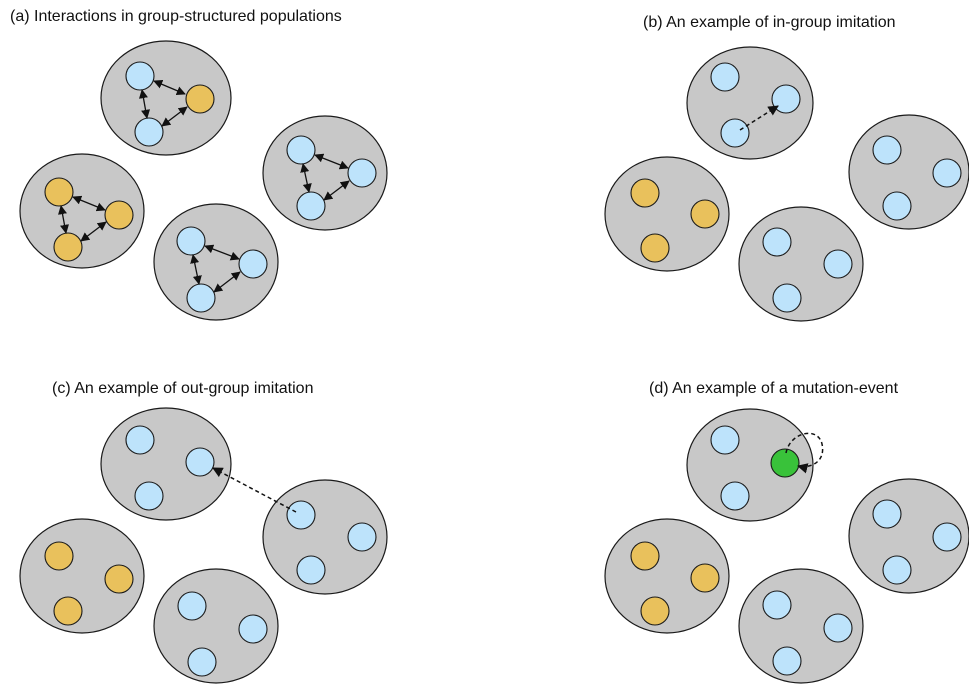 Image resolution: width=969 pixels, height=684 pixels. Describe the element at coordinates (804, 453) in the screenshot. I see `mutation-arrow` at that location.